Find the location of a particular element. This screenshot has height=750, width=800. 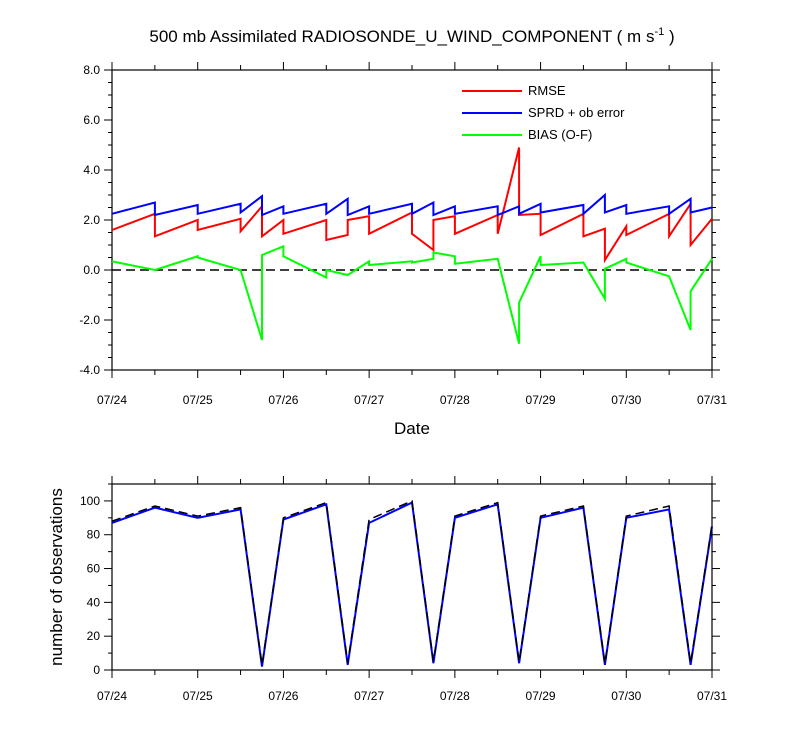

y-tick-label: 80 is located at coordinates (94, 535).